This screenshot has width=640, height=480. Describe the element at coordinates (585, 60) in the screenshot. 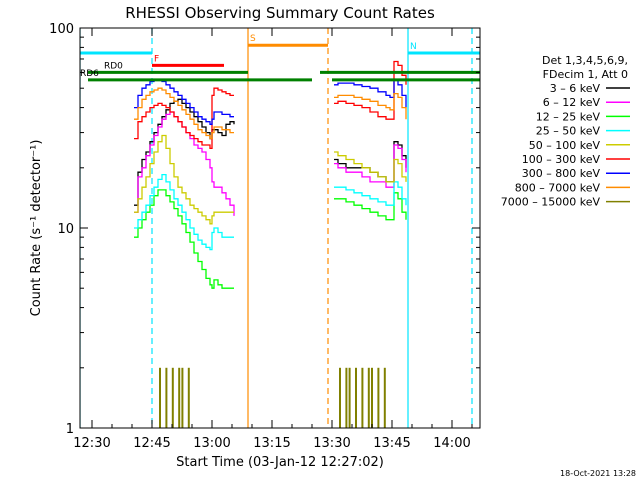

I see `legend-header-0: Det 1,3,4,5,6,9,` at that location.